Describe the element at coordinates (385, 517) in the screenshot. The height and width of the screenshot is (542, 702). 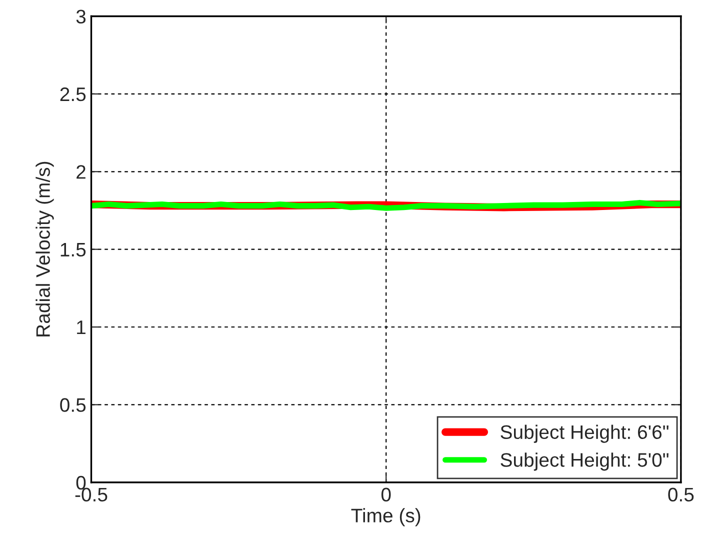
I see `x-axis-title: Time (s)` at that location.